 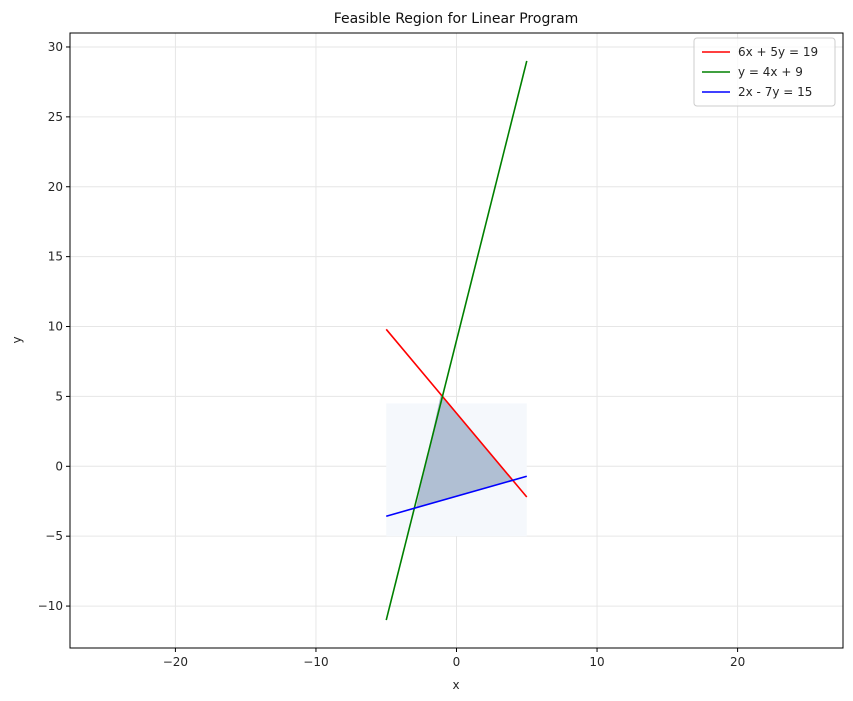 I want to click on x-tick-label: 0, so click(x=457, y=662).